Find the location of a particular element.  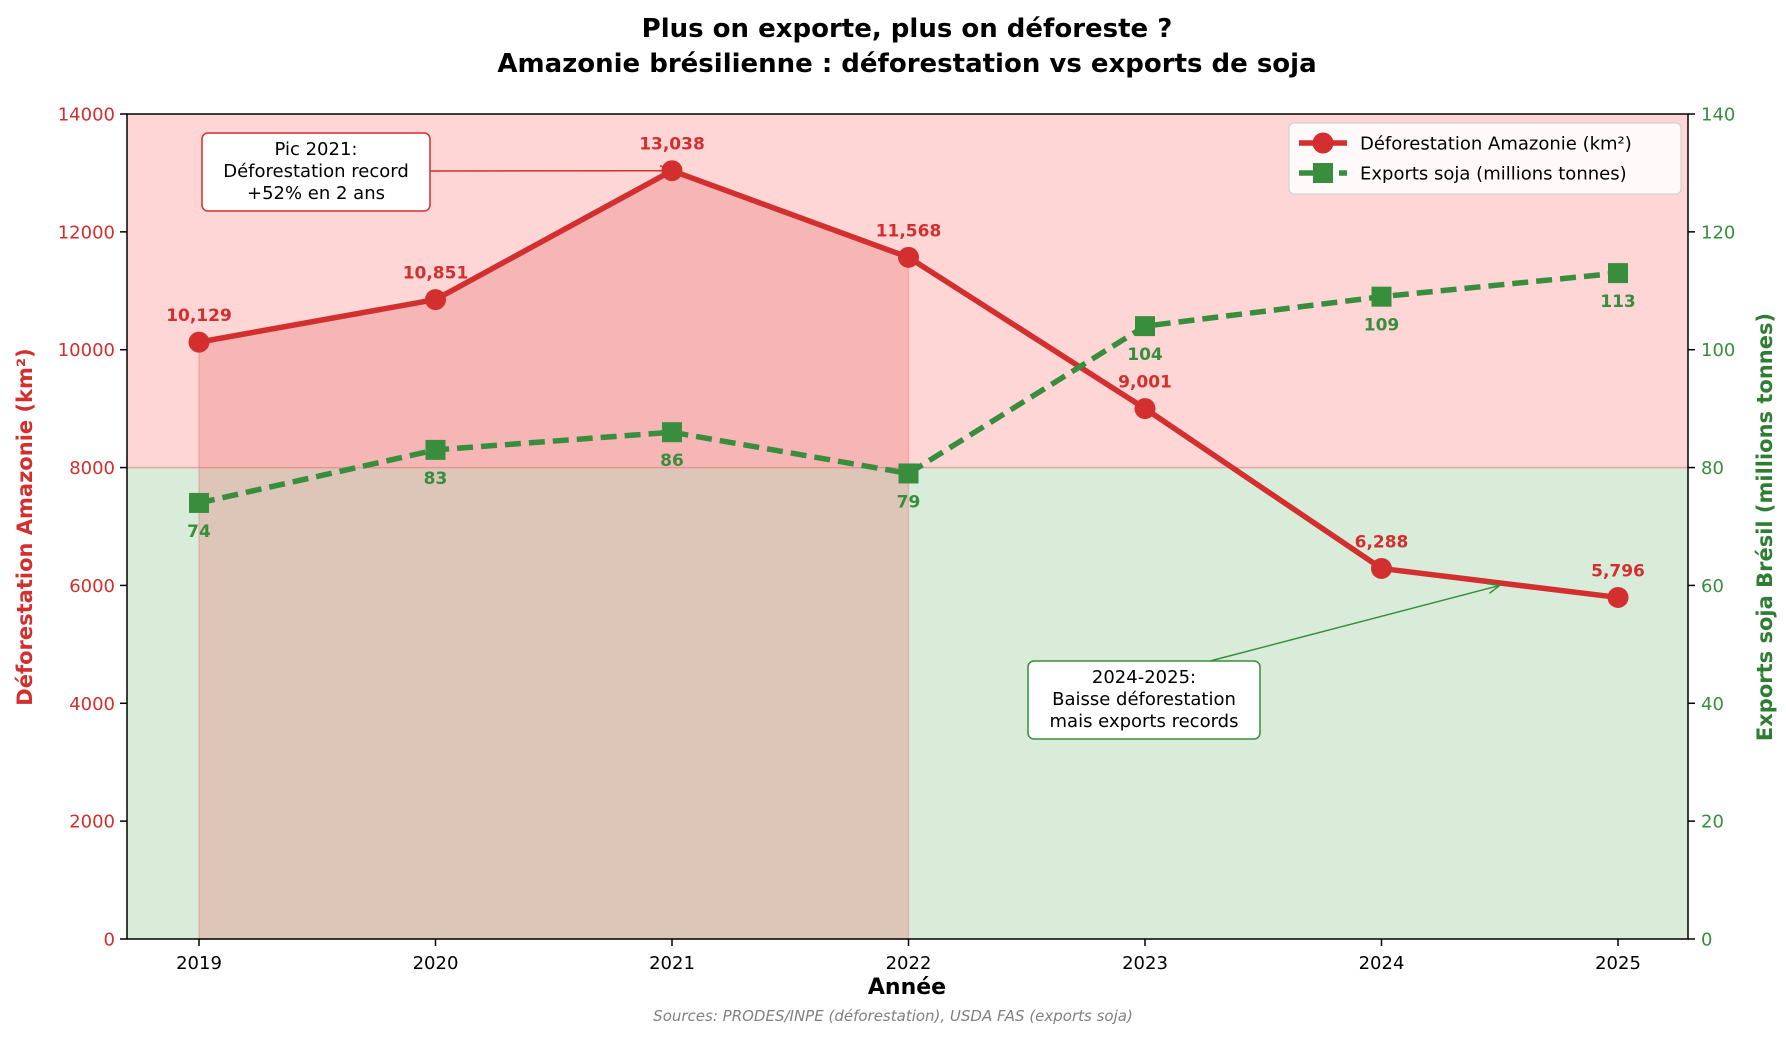

data-label-deforestation-2022: 11,568 is located at coordinates (909, 231).